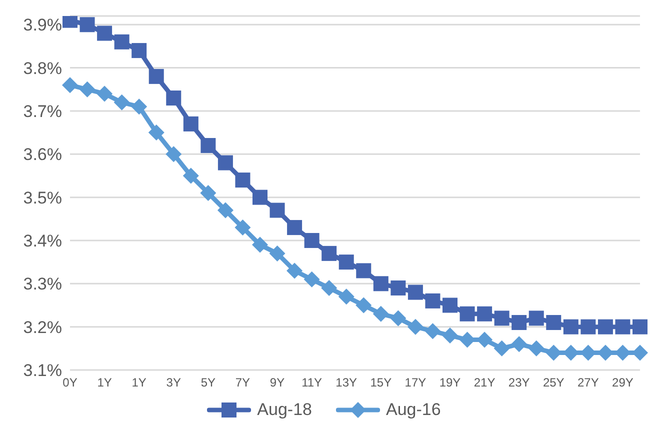 The height and width of the screenshot is (428, 653). I want to click on x-tick-label: 15Y, so click(381, 383).